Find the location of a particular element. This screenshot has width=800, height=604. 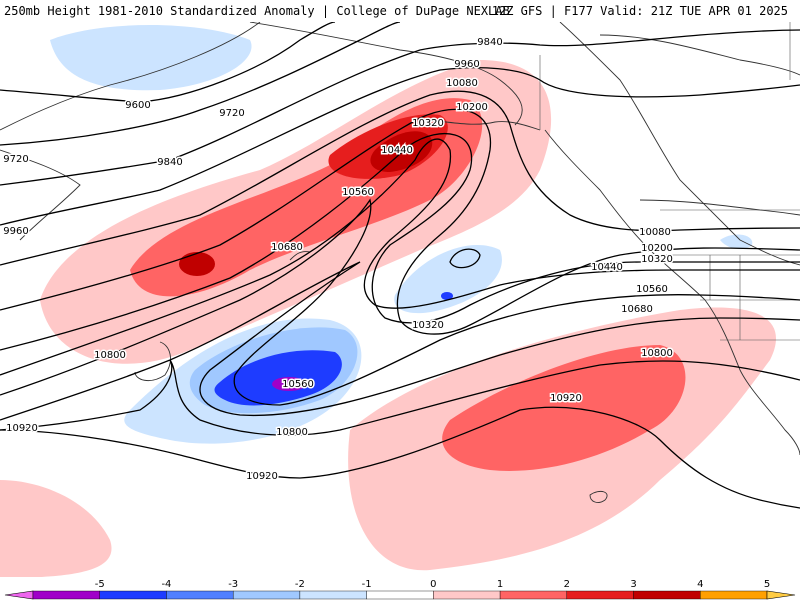

negative-anomaly-3sd is located at coordinates (289, 384).